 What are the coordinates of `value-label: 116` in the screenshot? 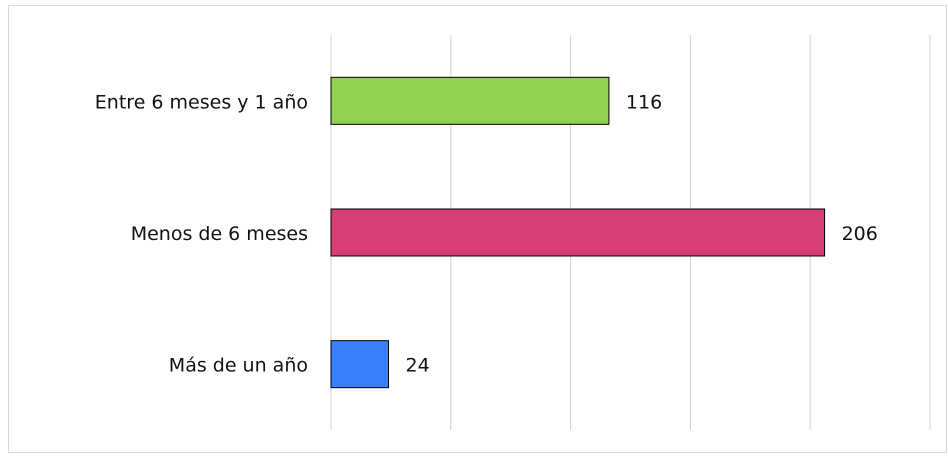 It's located at (644, 102).